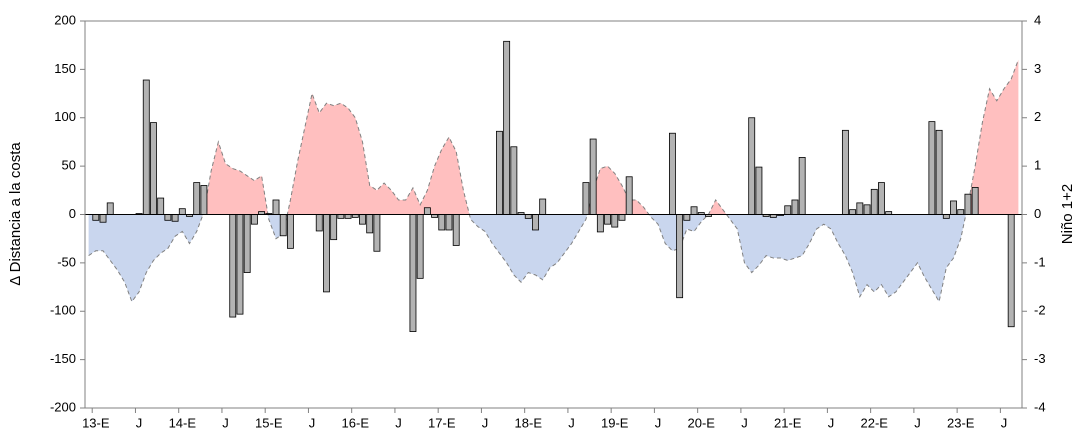  What do you see at coordinates (1040, 358) in the screenshot?
I see `y2-tick-label: -3` at bounding box center [1040, 358].